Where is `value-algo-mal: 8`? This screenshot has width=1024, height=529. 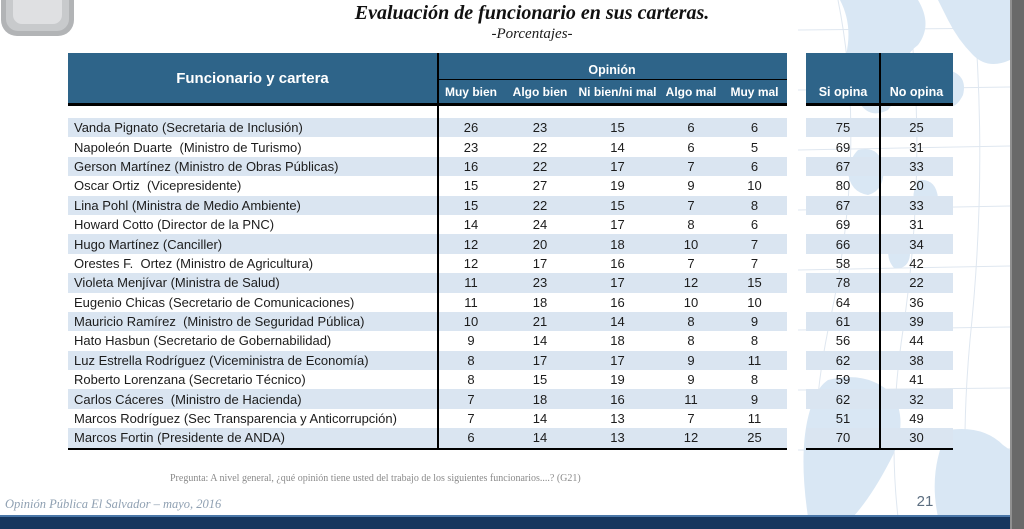
value-algo-mal: 8 is located at coordinates (691, 341).